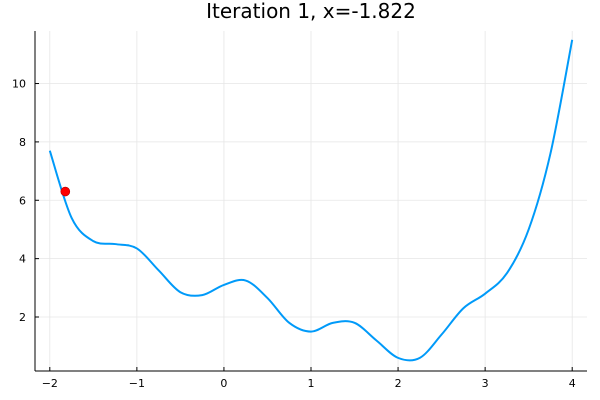 This screenshot has height=400, width=600. I want to click on y-tick-label: 6, so click(22, 200).